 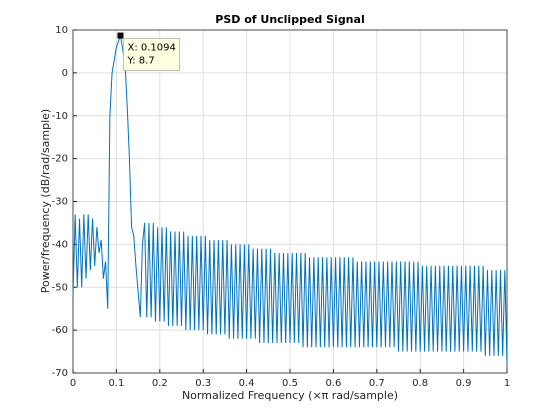 What do you see at coordinates (160, 383) in the screenshot?
I see `x-tick-label: 0.2` at bounding box center [160, 383].